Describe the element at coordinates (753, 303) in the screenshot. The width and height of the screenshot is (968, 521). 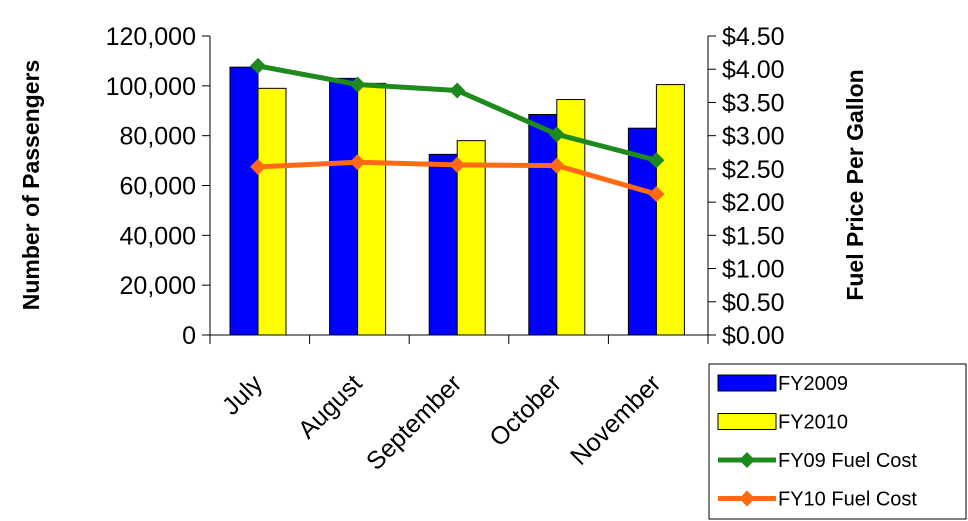
I see `y2-tick-label: $0.50` at that location.